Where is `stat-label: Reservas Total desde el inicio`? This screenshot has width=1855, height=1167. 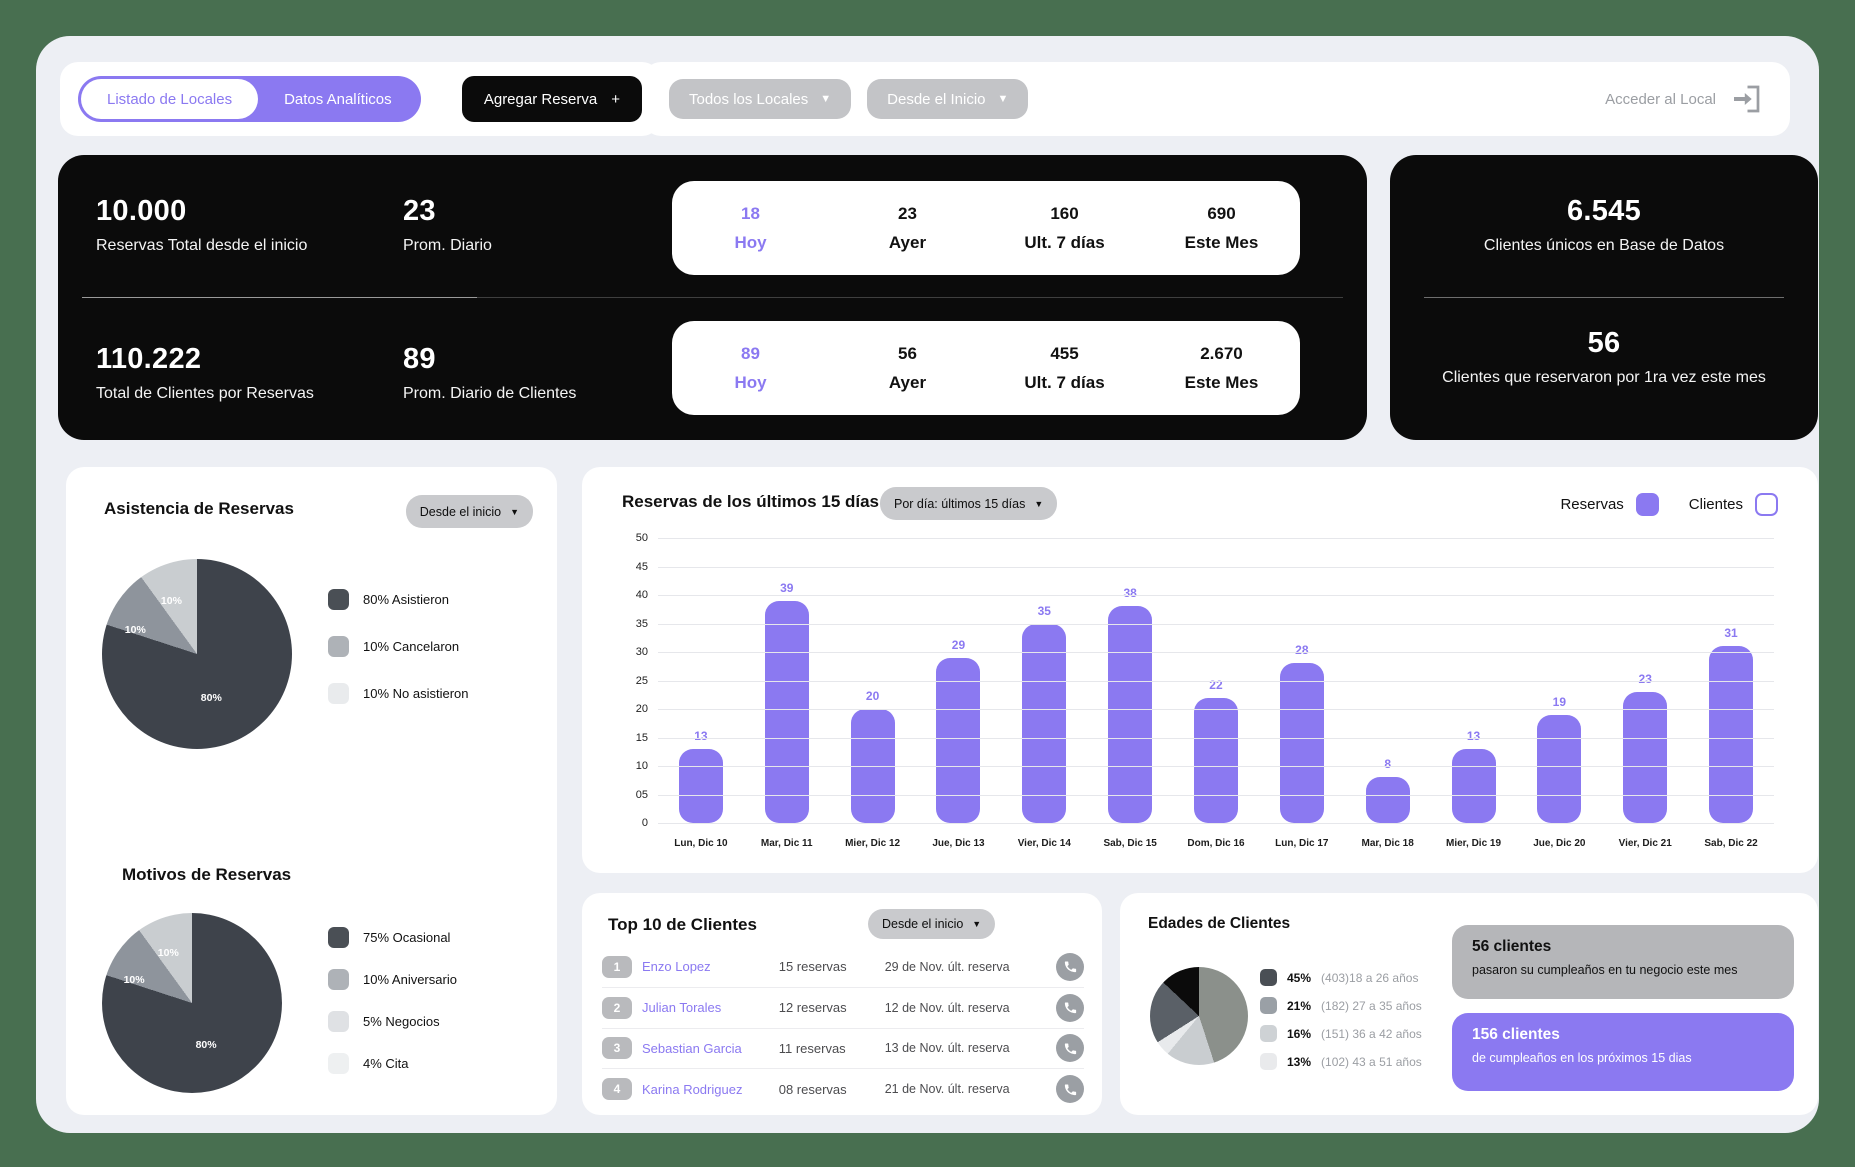
stat-label: Reservas Total desde el inicio is located at coordinates (202, 245).